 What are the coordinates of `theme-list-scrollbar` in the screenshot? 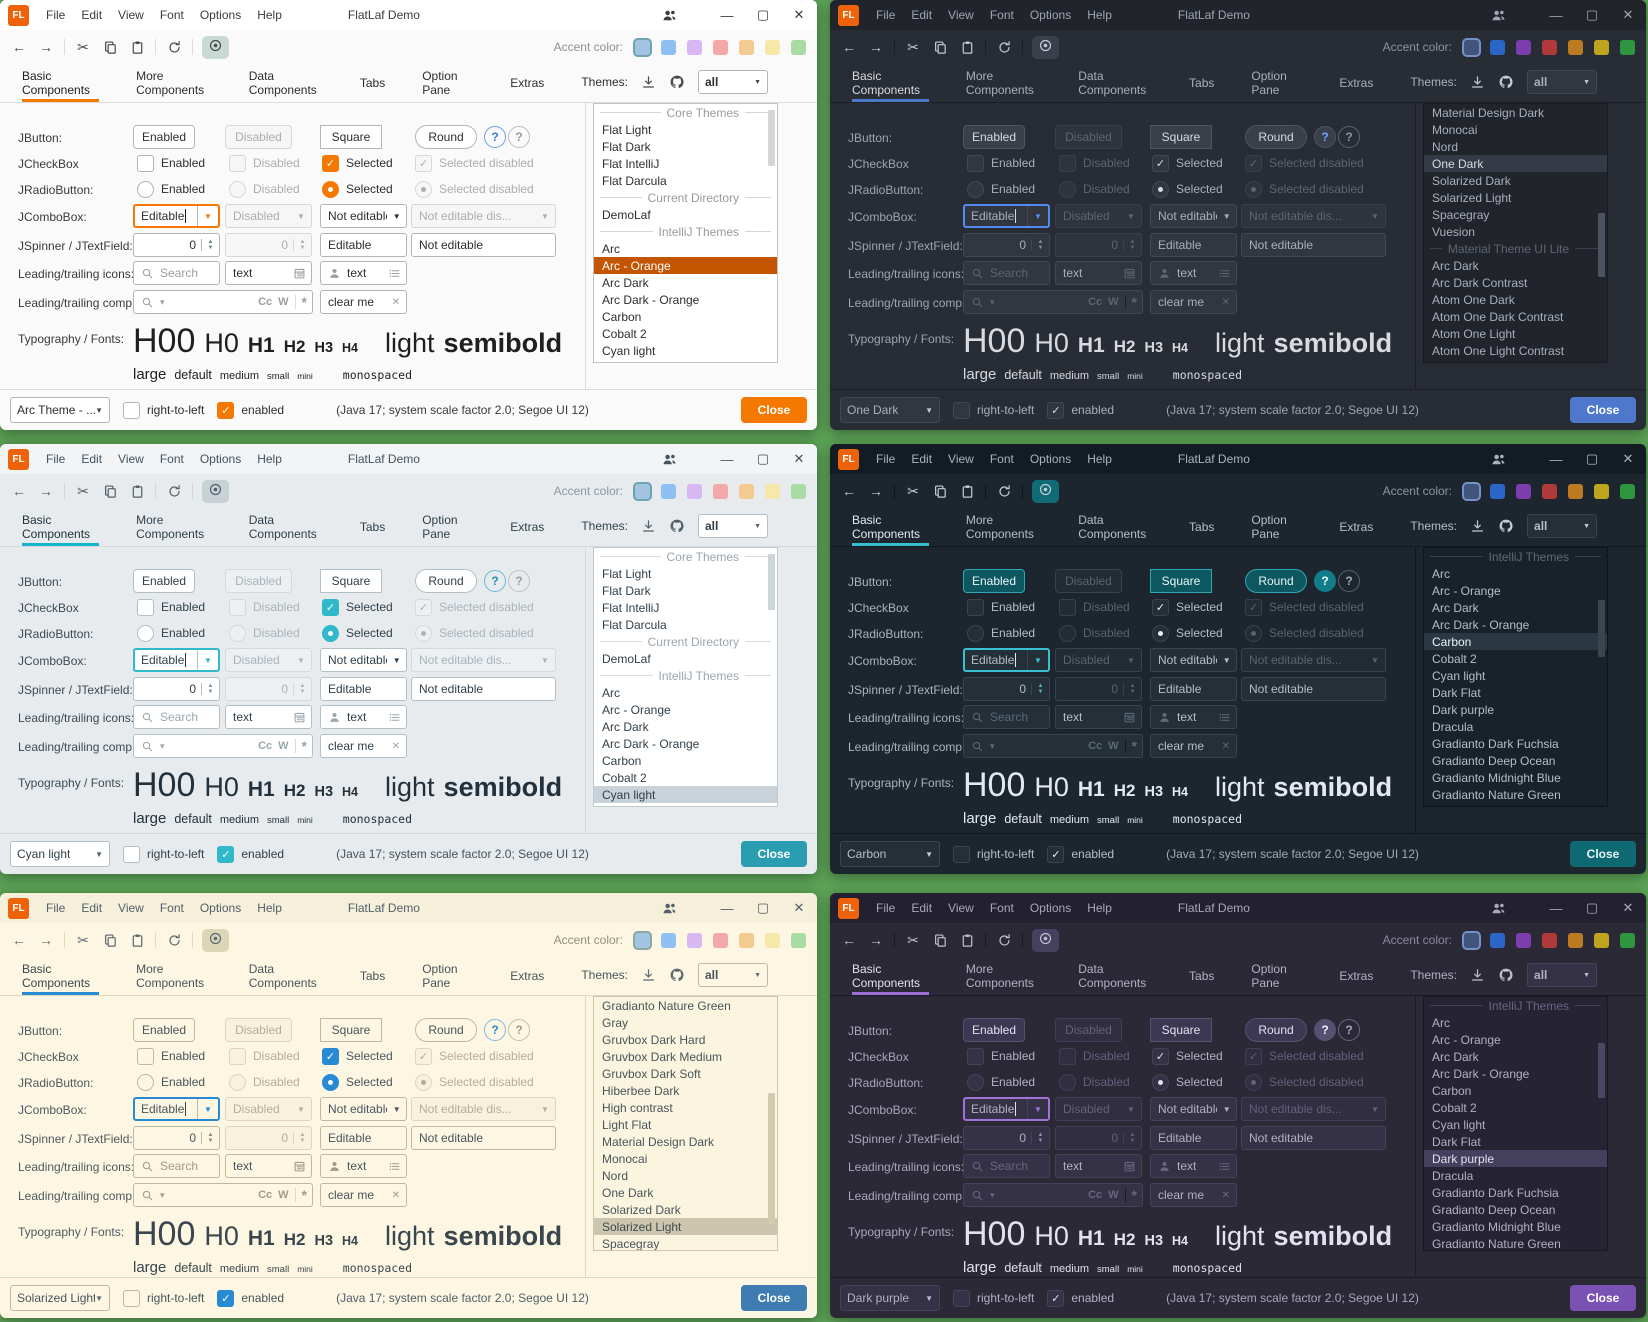 It's located at (771, 677).